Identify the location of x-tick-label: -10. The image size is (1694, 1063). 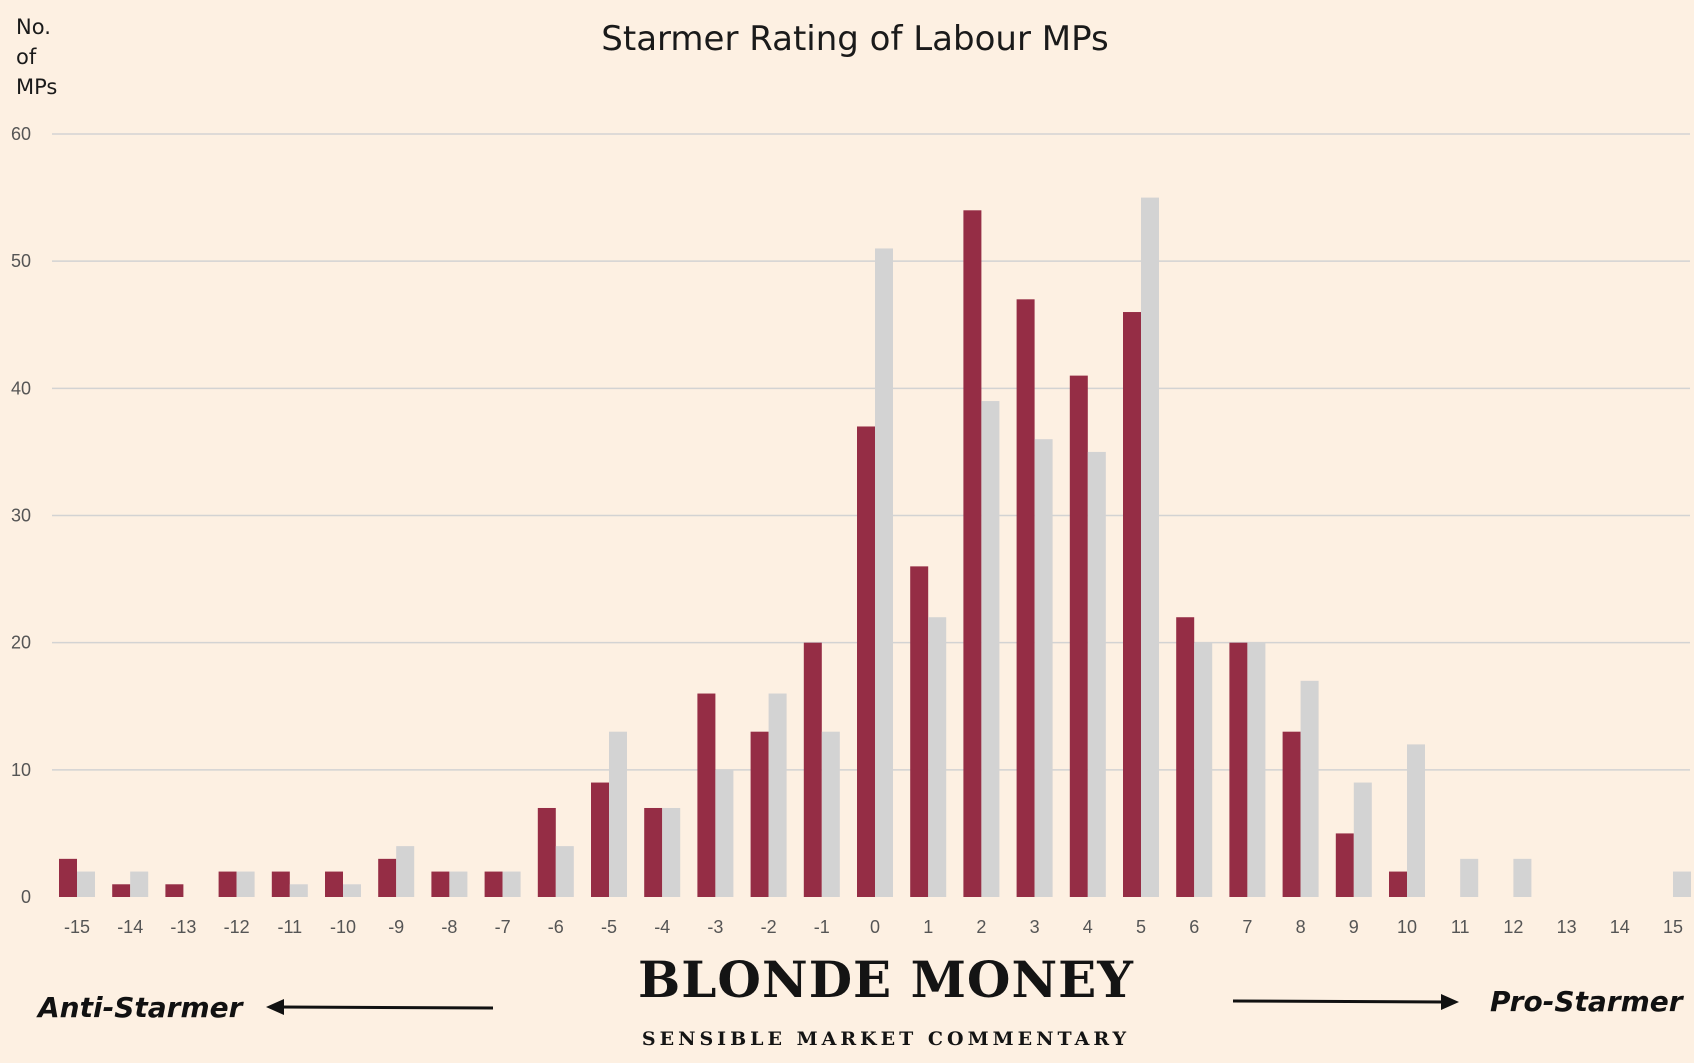
(343, 927).